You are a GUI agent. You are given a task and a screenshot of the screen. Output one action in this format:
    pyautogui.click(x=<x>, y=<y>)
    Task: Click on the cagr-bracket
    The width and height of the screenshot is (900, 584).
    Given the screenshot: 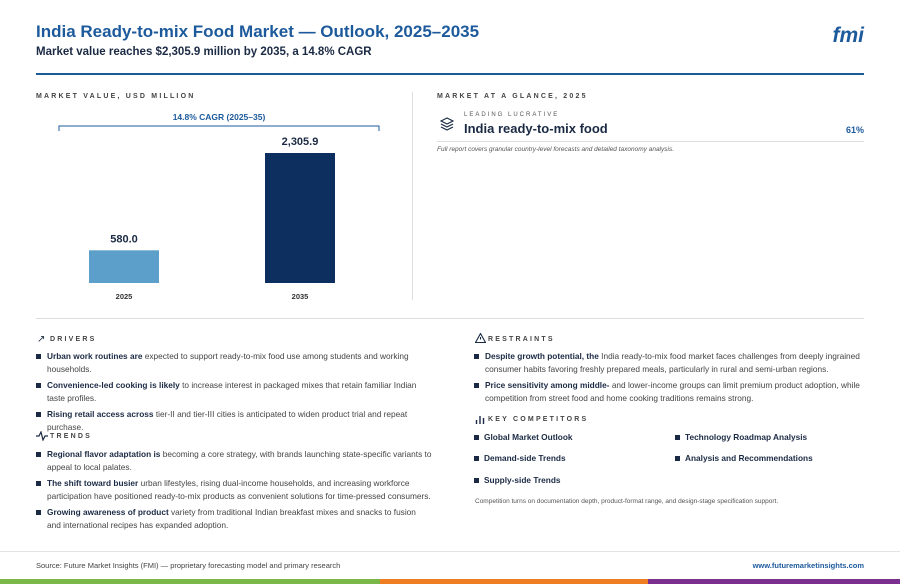 What is the action you would take?
    pyautogui.click(x=219, y=128)
    